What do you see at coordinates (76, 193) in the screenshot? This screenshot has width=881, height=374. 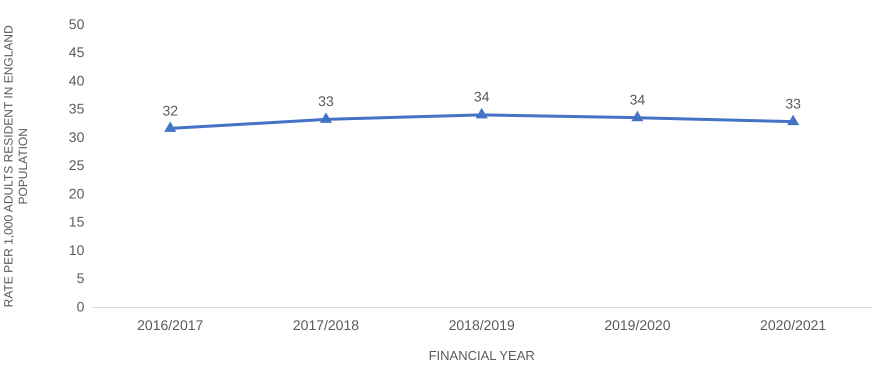 I see `y-tick-label: 20` at bounding box center [76, 193].